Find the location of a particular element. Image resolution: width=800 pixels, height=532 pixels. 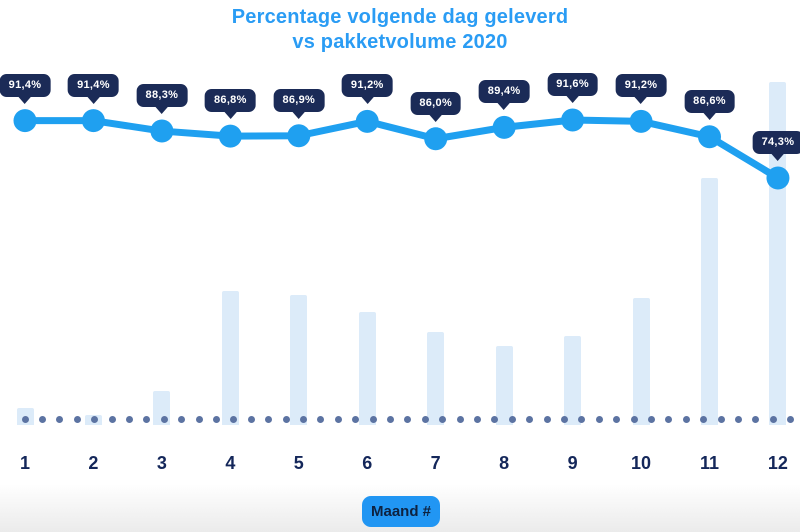

x-axis-label: 1 is located at coordinates (25, 463).